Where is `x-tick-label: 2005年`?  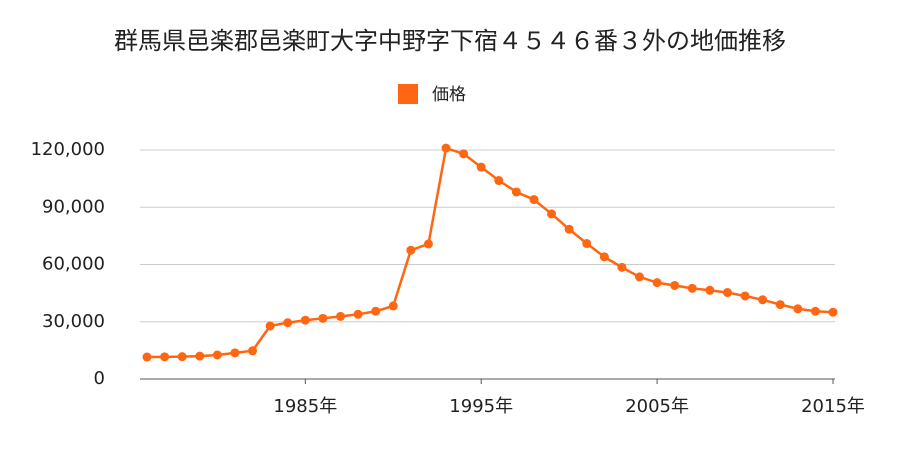 x-tick-label: 2005年 is located at coordinates (657, 406).